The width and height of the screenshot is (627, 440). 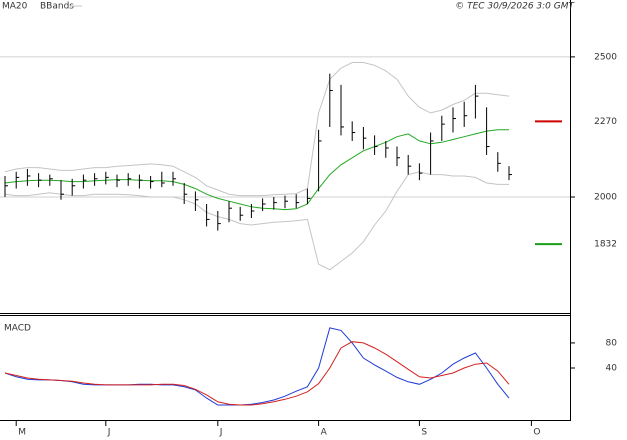 What do you see at coordinates (605, 122) in the screenshot?
I see `level-label: 2270` at bounding box center [605, 122].